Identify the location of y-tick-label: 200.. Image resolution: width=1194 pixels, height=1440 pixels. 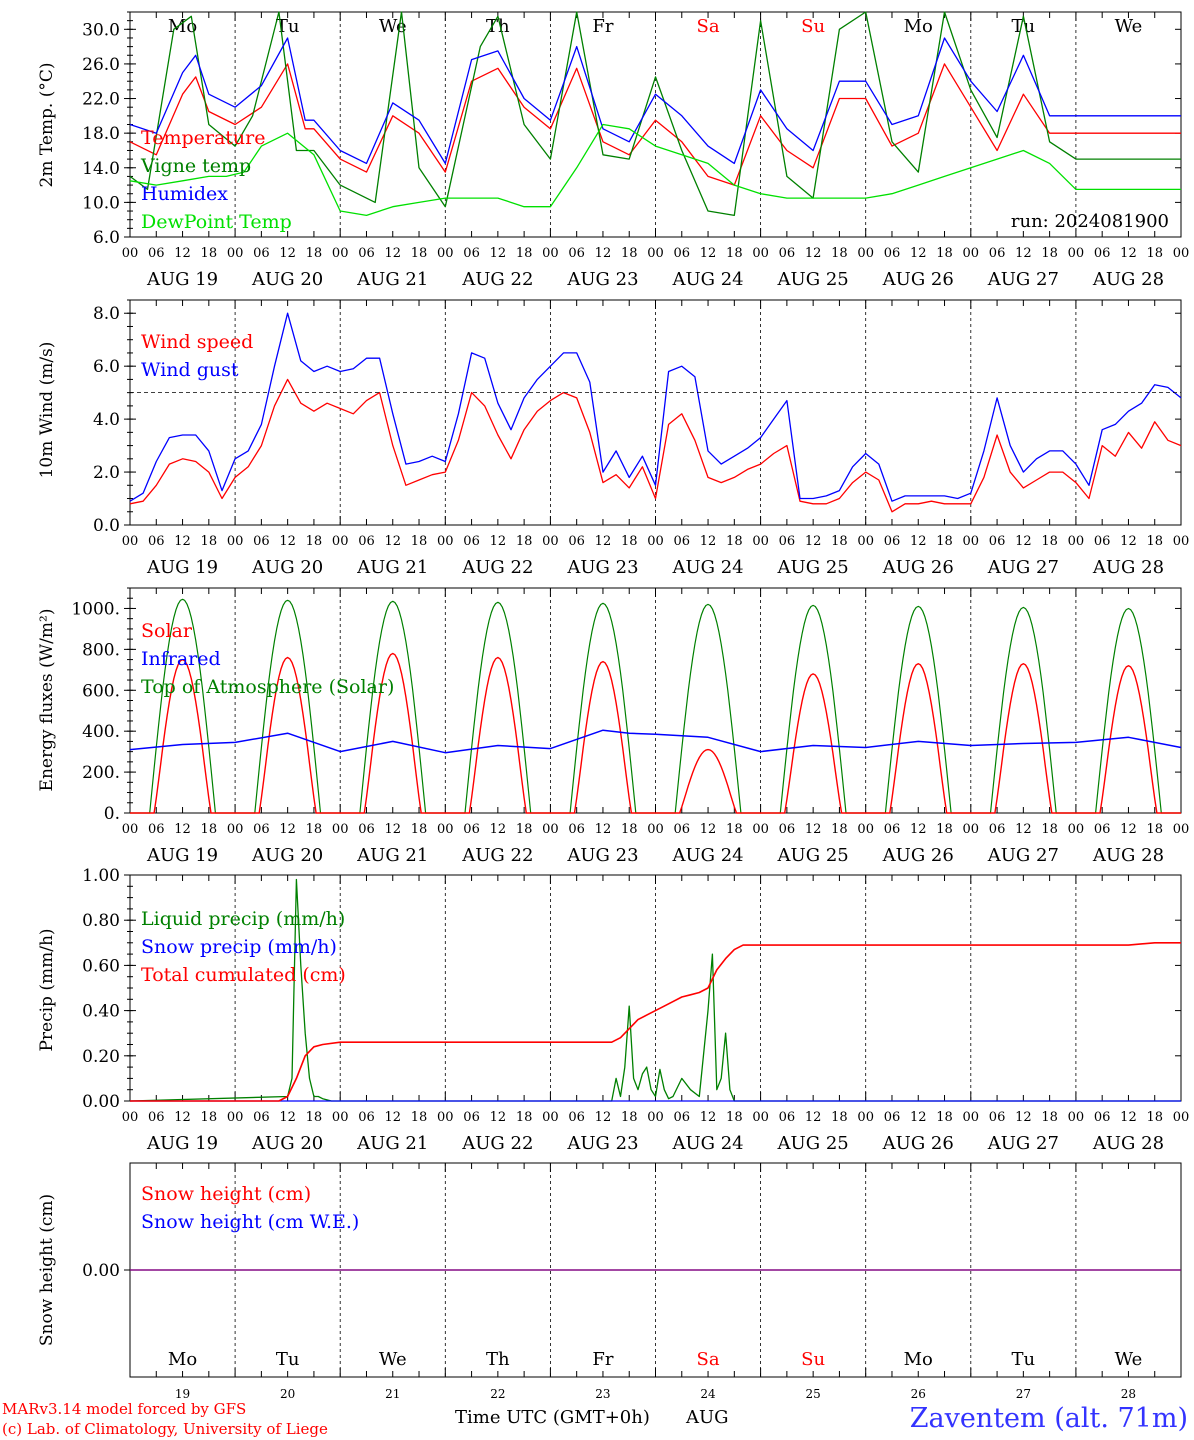
(101, 773).